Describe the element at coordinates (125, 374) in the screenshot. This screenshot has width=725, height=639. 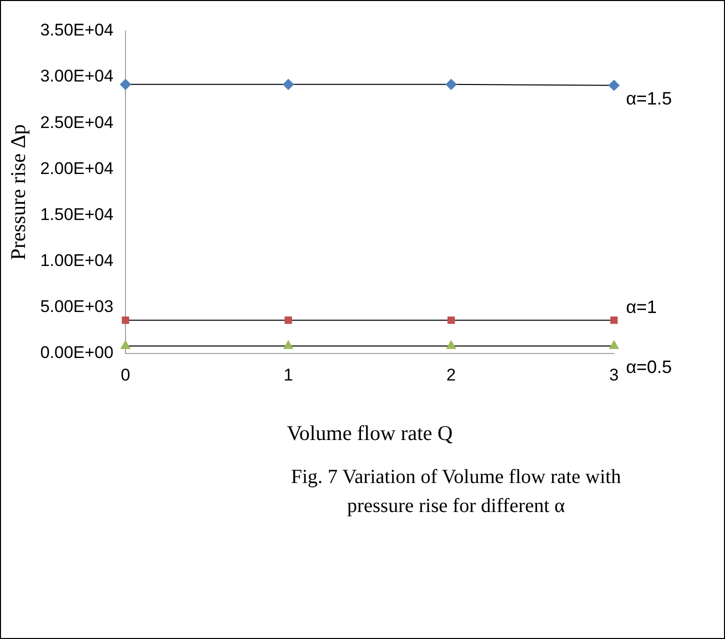
I see `x-tick-label: 0` at that location.